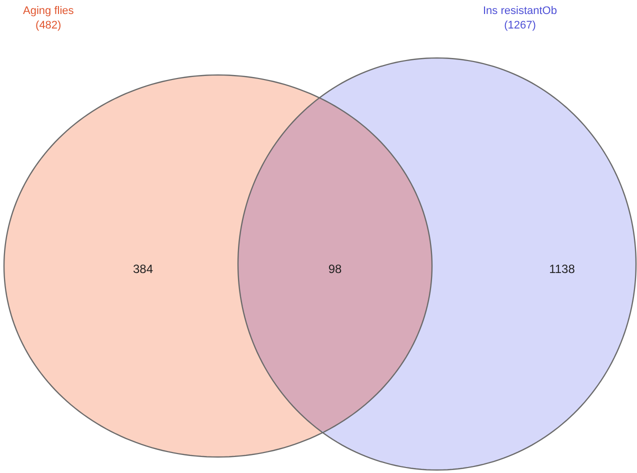 This screenshot has width=637, height=473. I want to click on data-label: 384, so click(143, 269).